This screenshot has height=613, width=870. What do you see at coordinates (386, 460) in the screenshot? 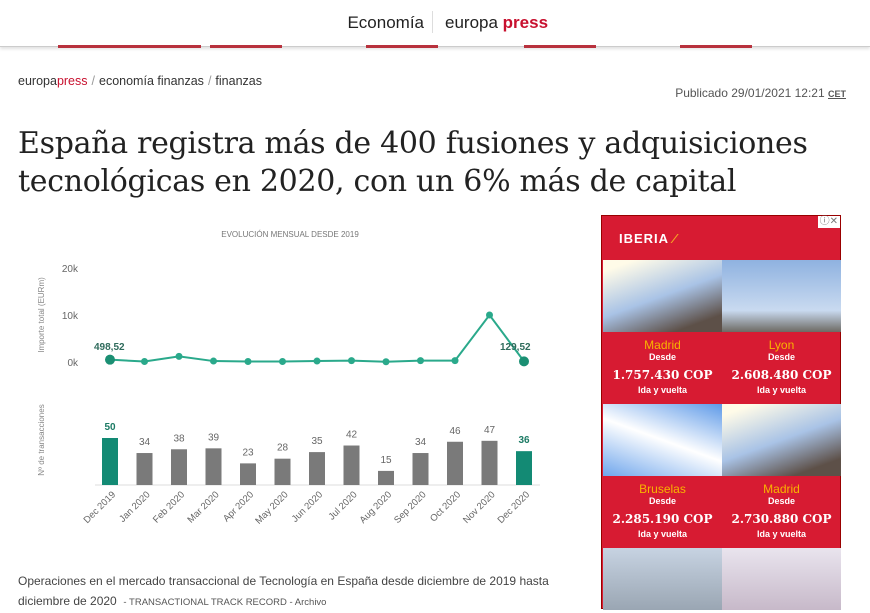
I see `bar-label: 15` at bounding box center [386, 460].